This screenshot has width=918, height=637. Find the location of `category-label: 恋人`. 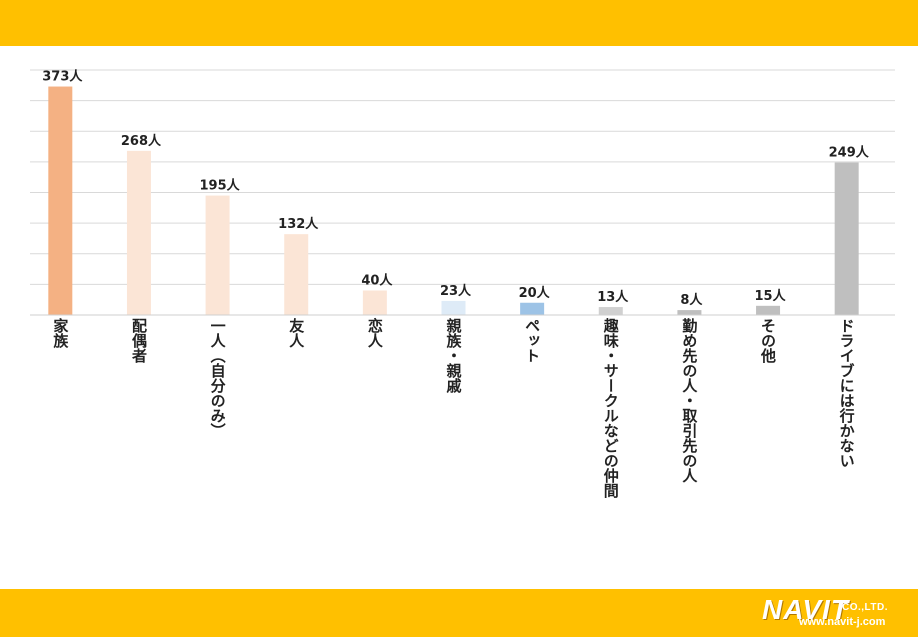

category-label: 恋人 is located at coordinates (374, 333).